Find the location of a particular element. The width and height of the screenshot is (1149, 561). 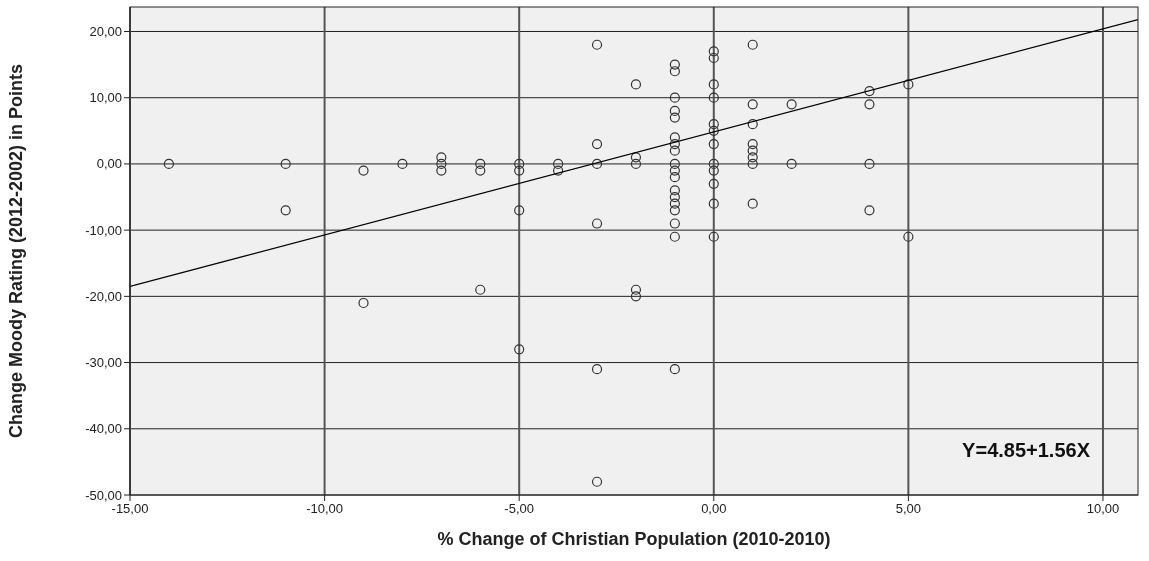

y-tick-label: -50,00 is located at coordinates (103, 495).